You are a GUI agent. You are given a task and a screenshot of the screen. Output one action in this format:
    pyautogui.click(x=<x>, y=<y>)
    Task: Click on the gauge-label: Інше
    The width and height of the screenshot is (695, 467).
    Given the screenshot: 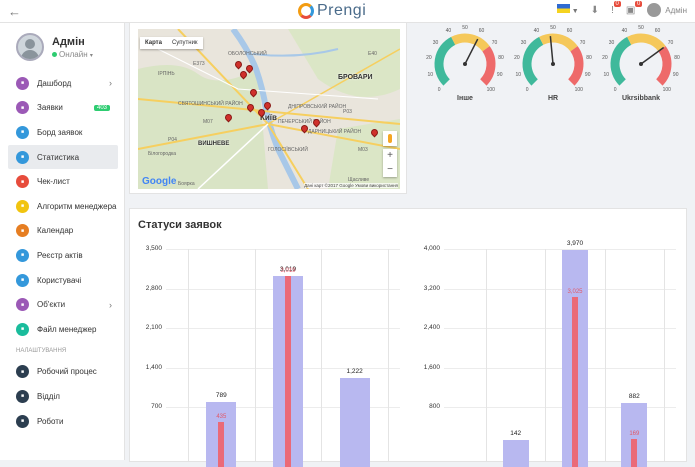 What is the action you would take?
    pyautogui.click(x=465, y=98)
    